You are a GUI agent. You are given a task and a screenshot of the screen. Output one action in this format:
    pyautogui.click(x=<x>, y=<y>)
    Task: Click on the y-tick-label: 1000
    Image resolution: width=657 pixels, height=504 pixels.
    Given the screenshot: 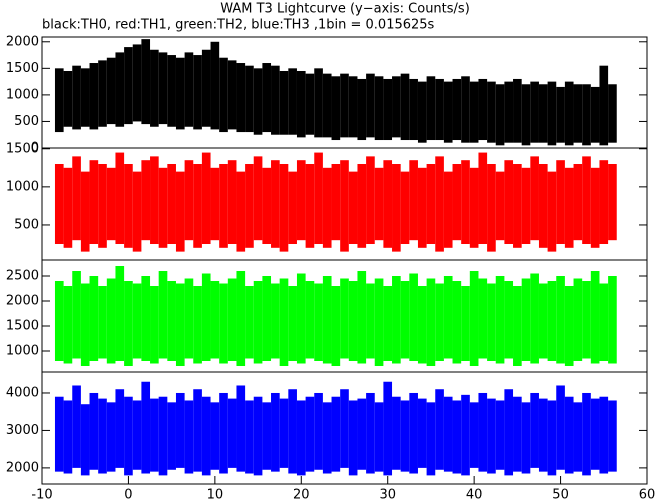 What is the action you would take?
    pyautogui.click(x=22, y=186)
    